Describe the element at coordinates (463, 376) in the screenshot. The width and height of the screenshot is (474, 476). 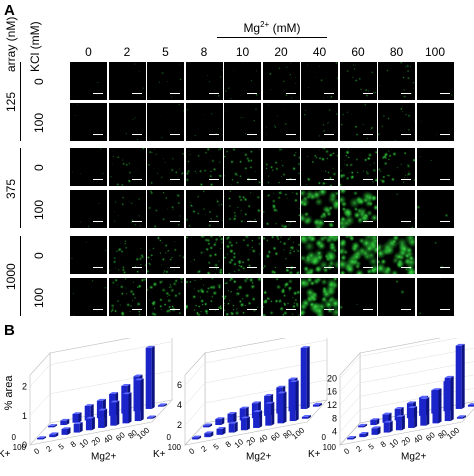
I see `bar-back-side` at that location.